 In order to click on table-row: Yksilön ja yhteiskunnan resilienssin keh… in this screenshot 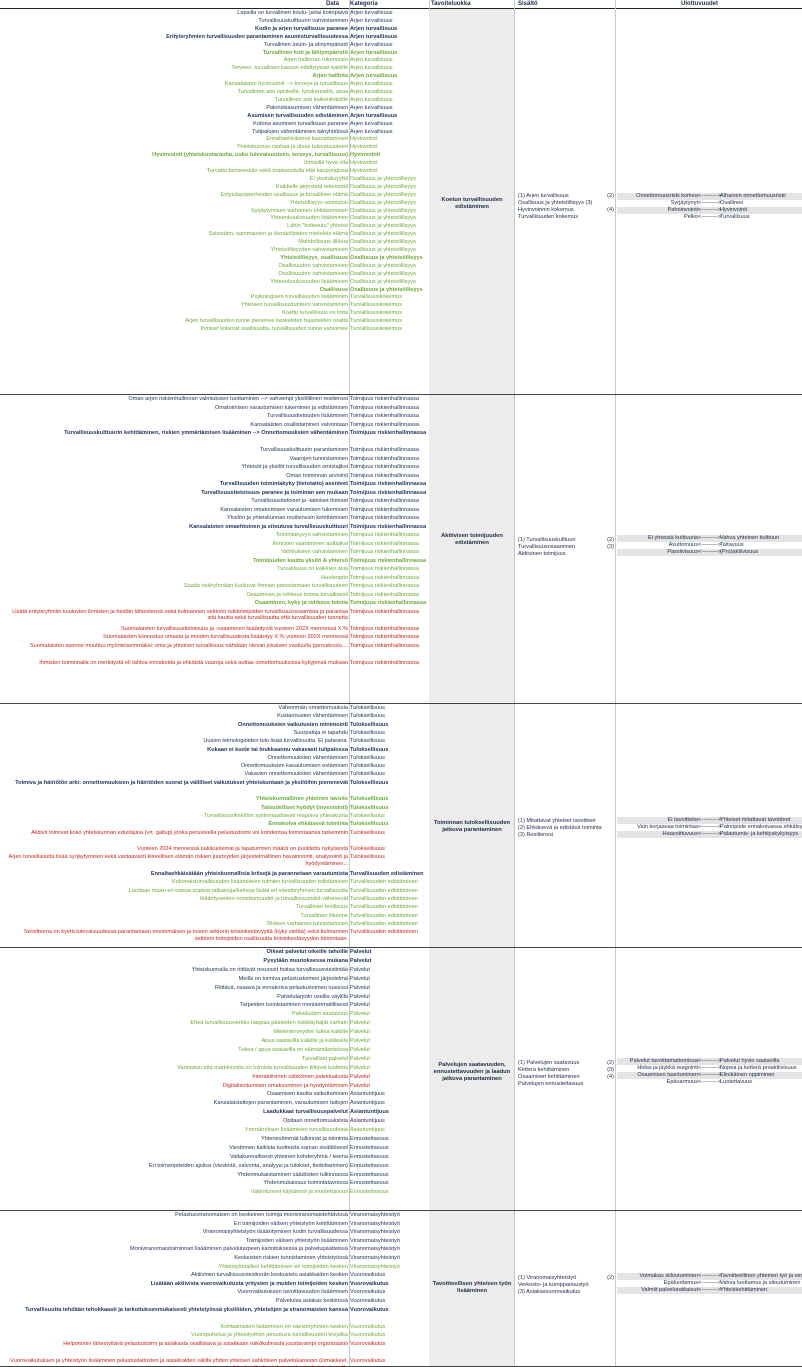, I will do `click(214, 519)`.